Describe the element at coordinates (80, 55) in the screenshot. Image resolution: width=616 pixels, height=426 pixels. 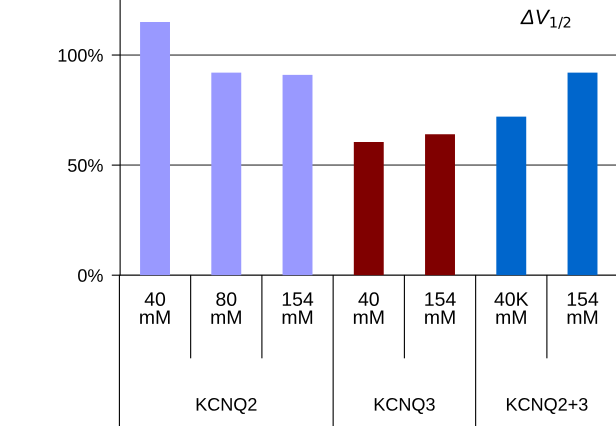
I see `y-tick-label: 100%` at that location.